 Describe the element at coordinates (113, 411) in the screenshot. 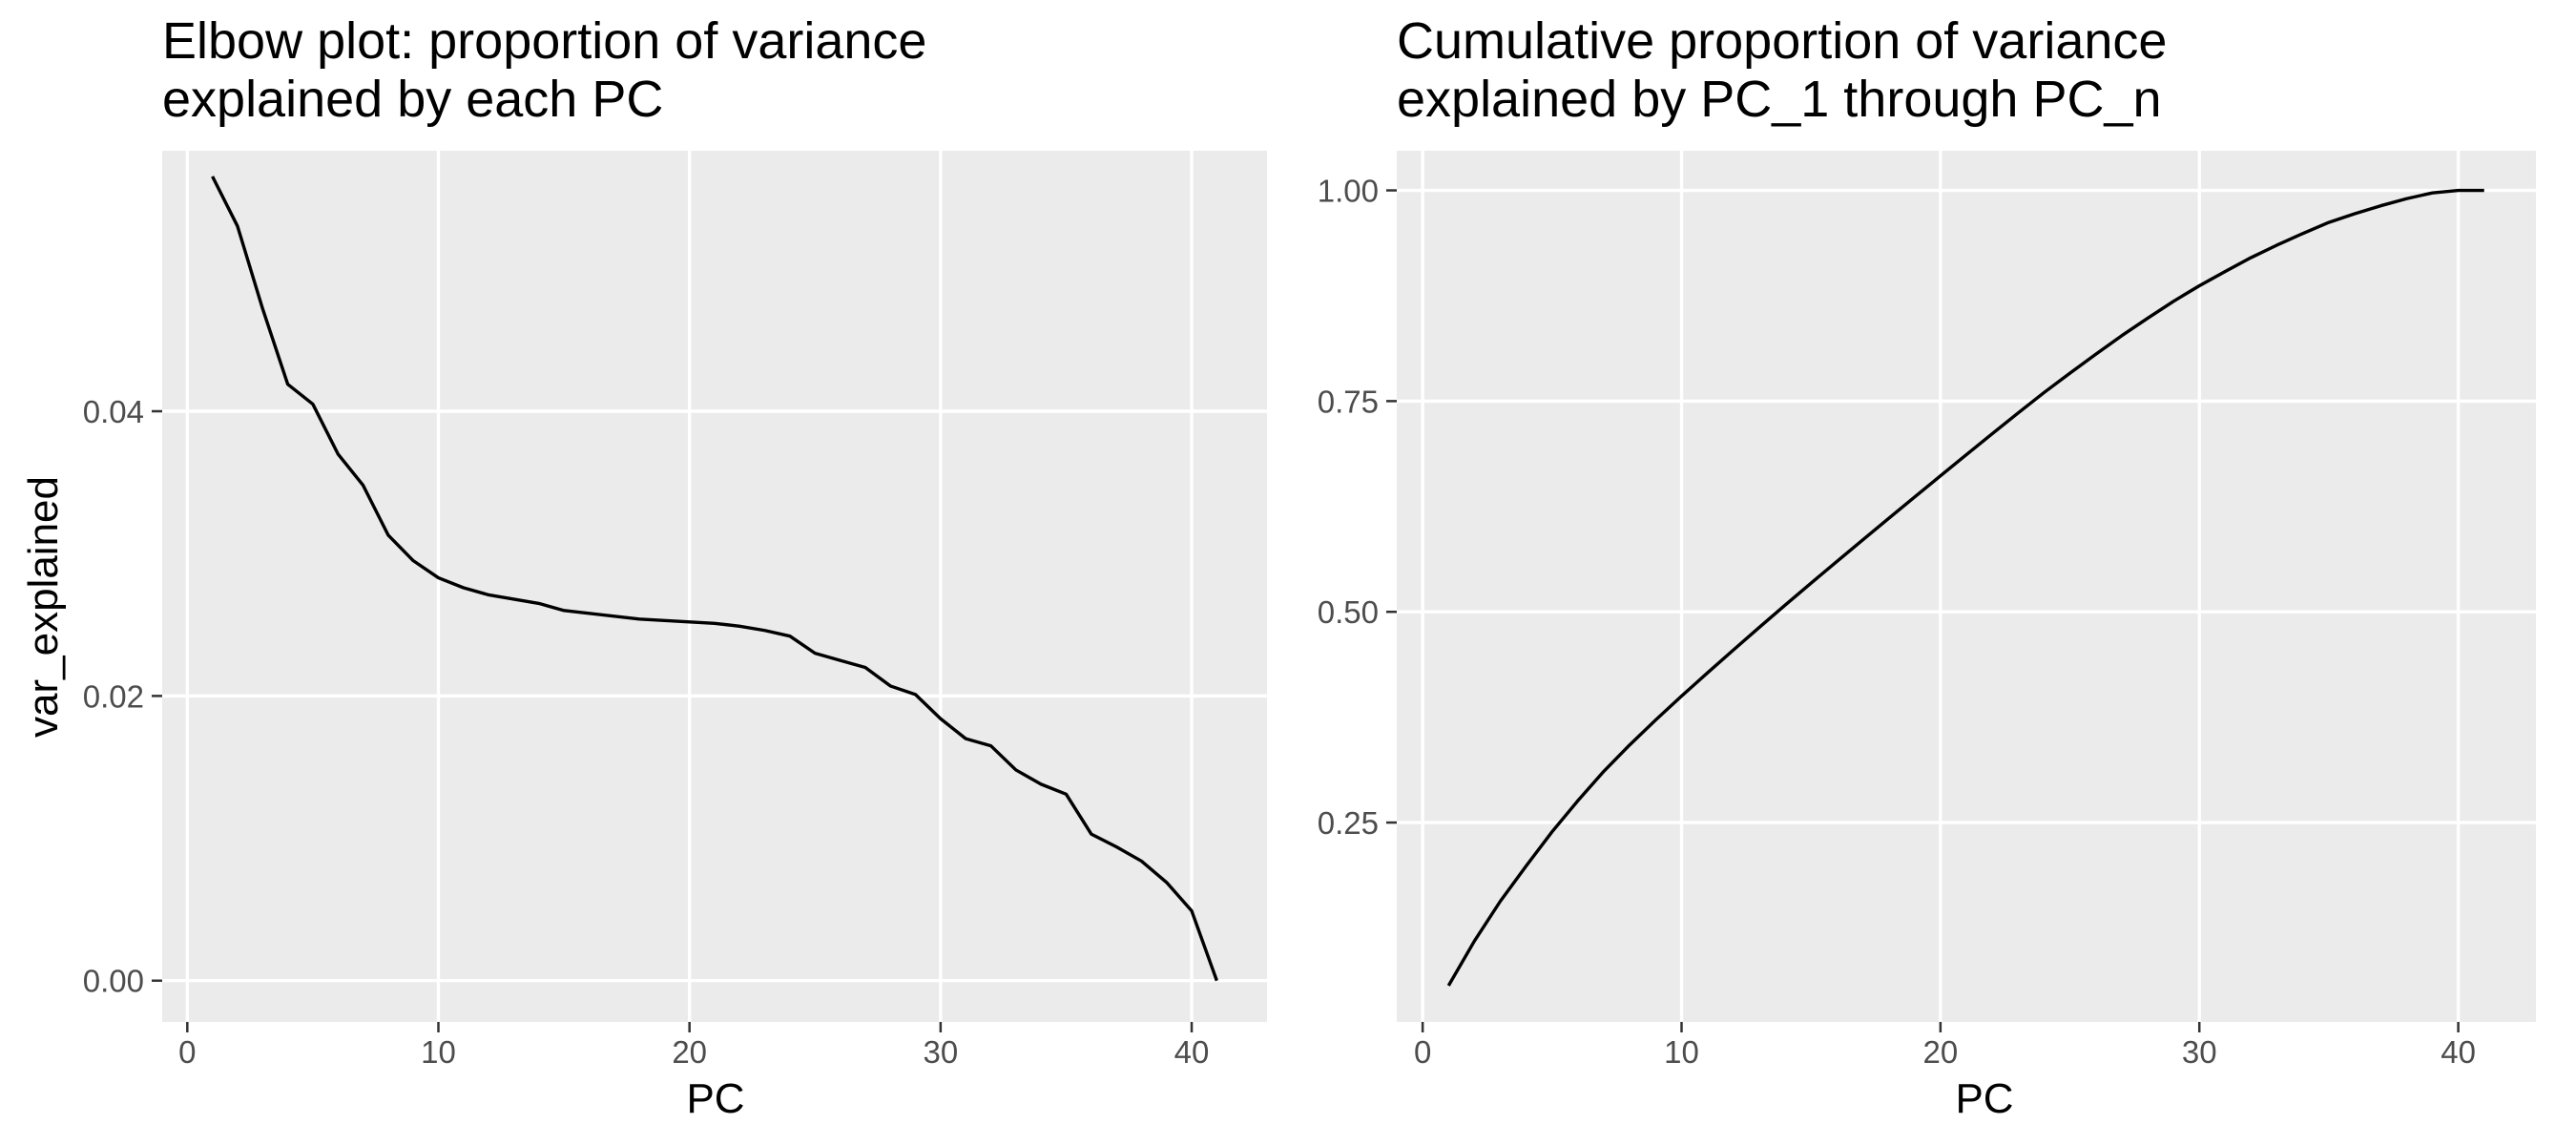

I see `elbow-plot-y-tick-label: 0.04` at that location.